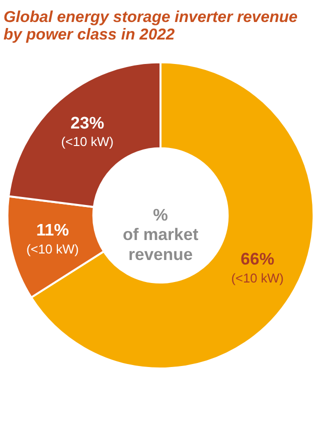 This screenshot has height=425, width=323. I want to click on data-label: 23%, so click(87, 122).